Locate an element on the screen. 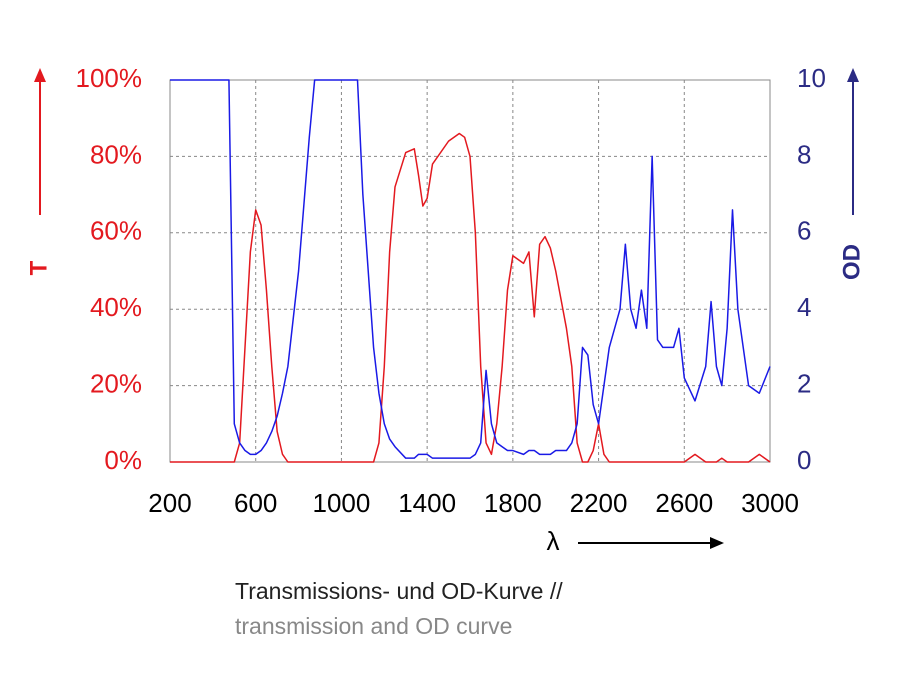 The image size is (900, 700). caption: Transmissions- und OD-Kurve // is located at coordinates (399, 591).